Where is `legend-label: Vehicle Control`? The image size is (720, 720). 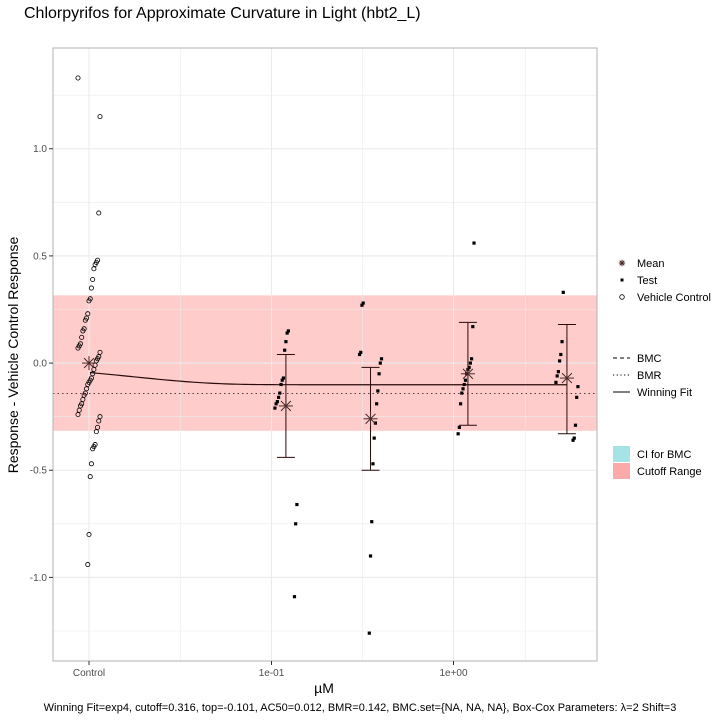
legend-label: Vehicle Control is located at coordinates (674, 298).